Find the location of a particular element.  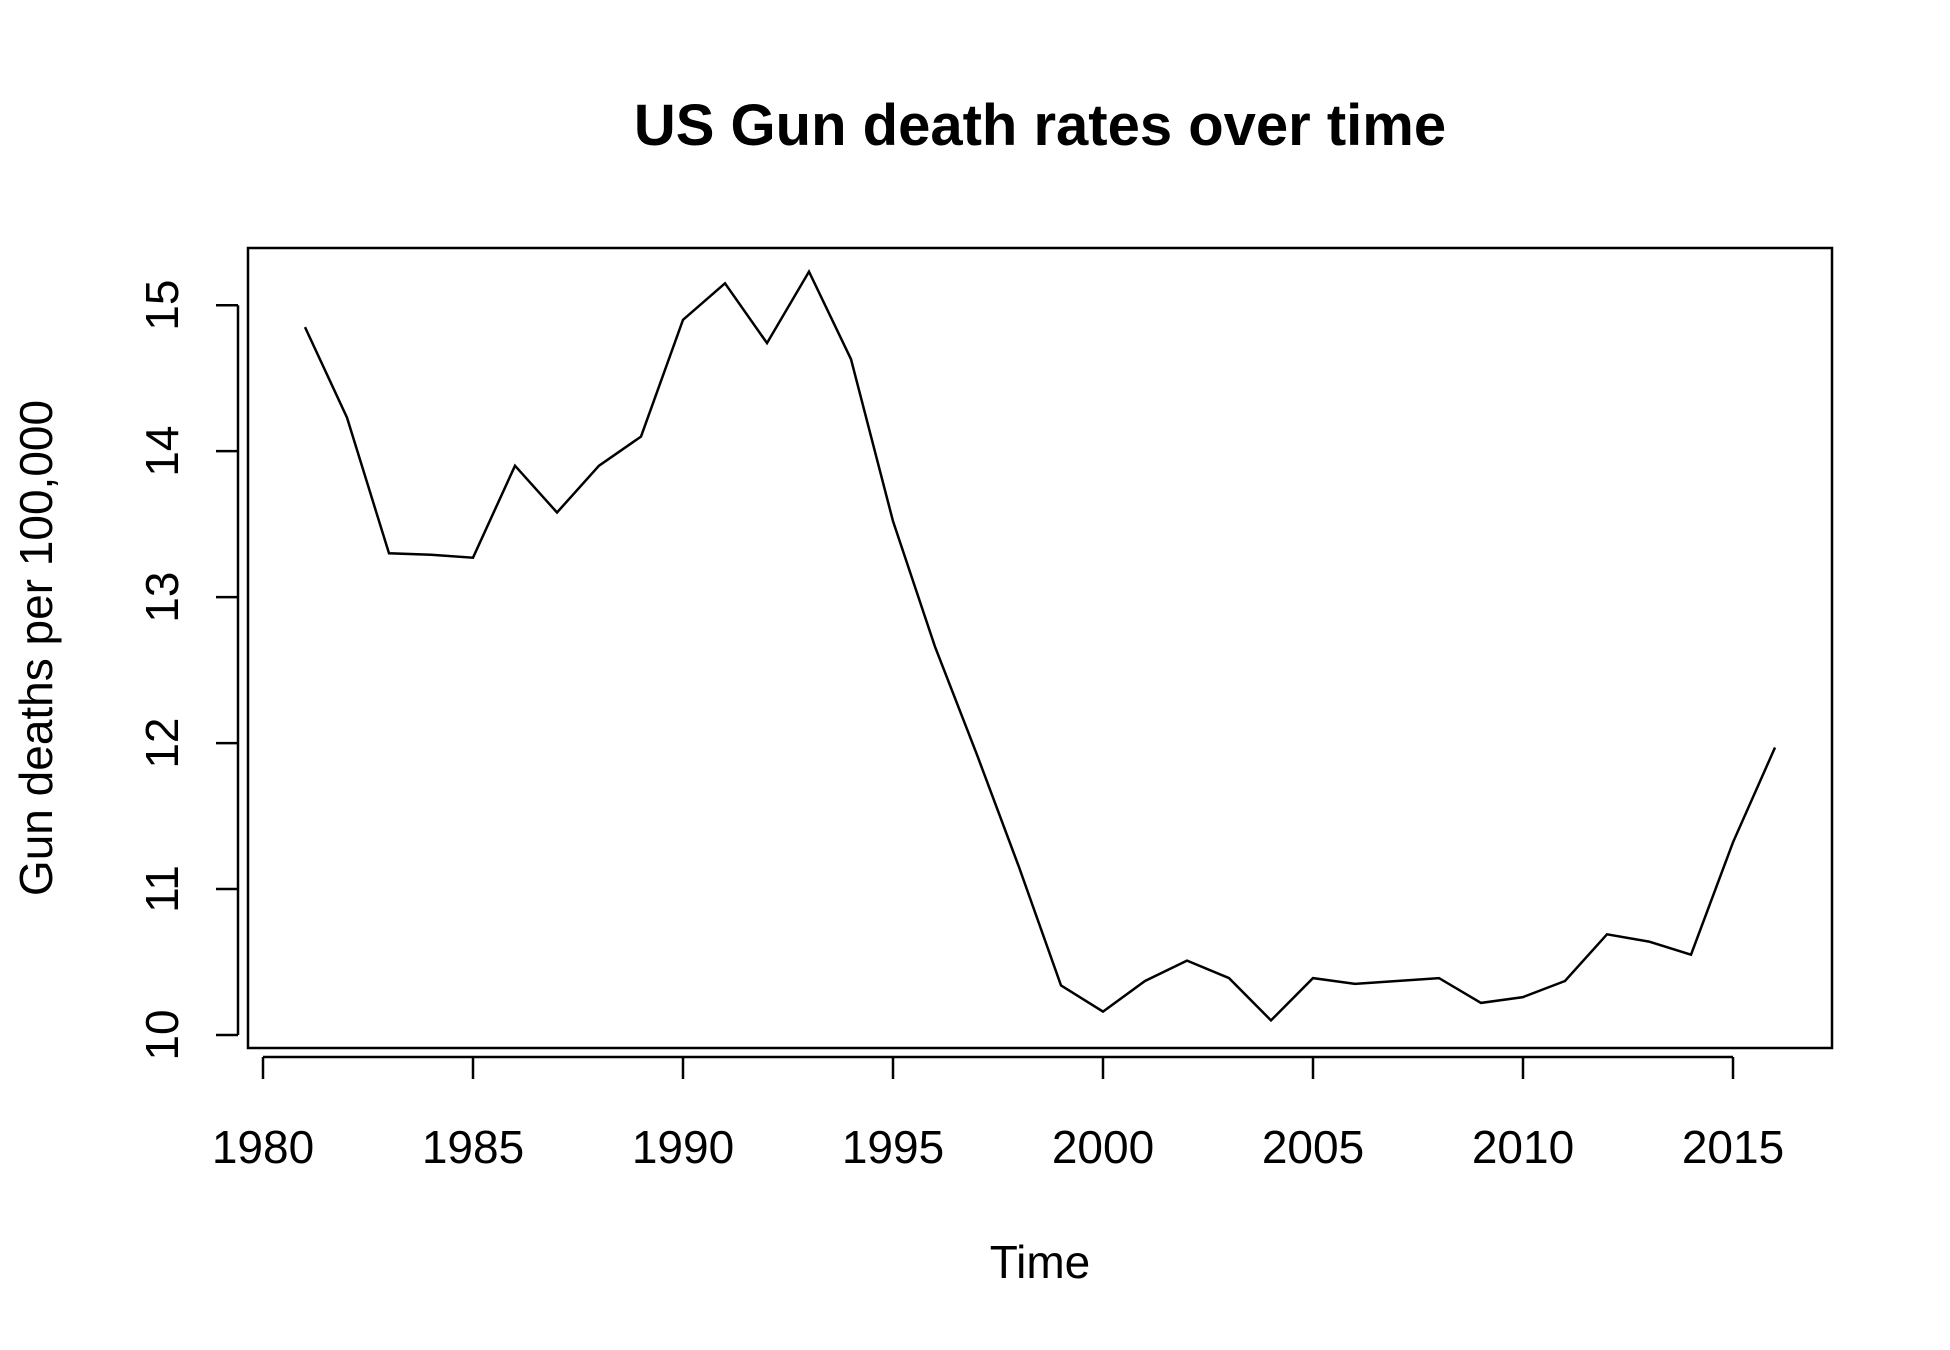

y-tick-label: 11 is located at coordinates (162, 889).